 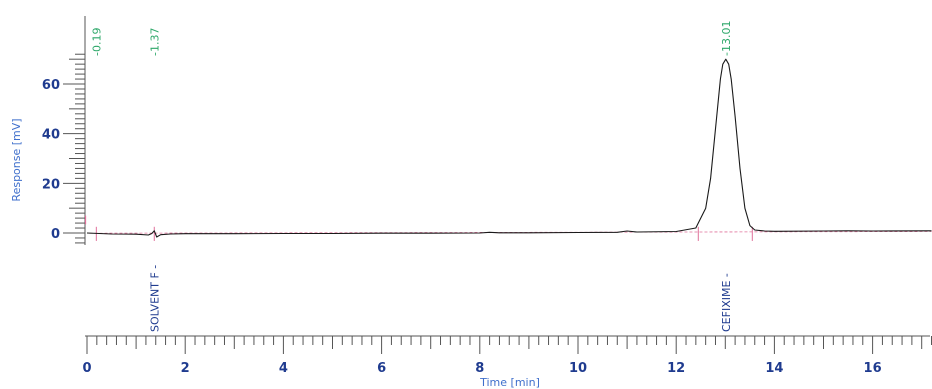 I want to click on x-tick-label: 10, so click(x=578, y=368).